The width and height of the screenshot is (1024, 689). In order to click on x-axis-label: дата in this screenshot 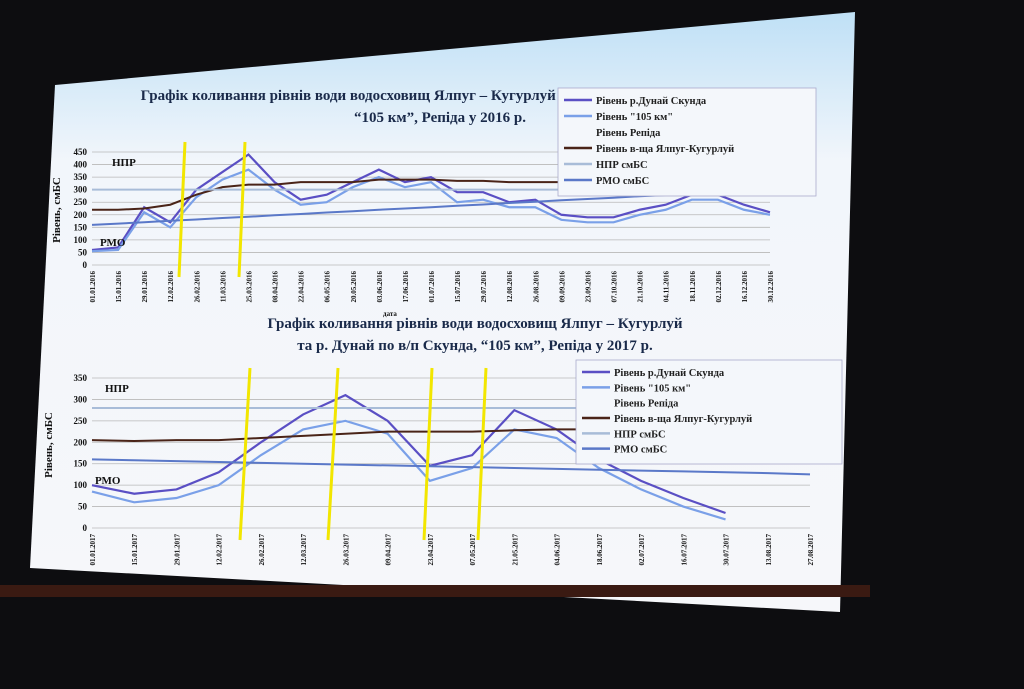, I will do `click(390, 314)`.